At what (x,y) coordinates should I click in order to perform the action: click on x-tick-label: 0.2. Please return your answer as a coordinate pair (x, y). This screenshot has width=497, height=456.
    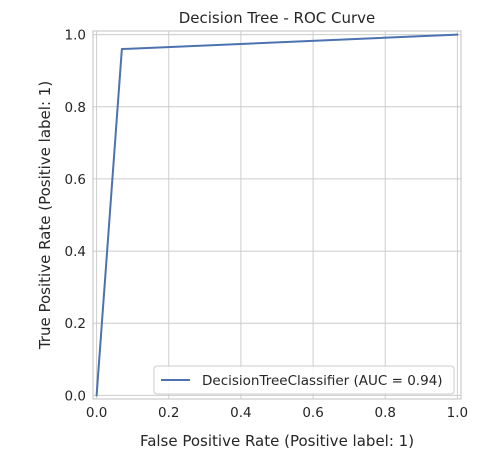
    Looking at the image, I should click on (168, 413).